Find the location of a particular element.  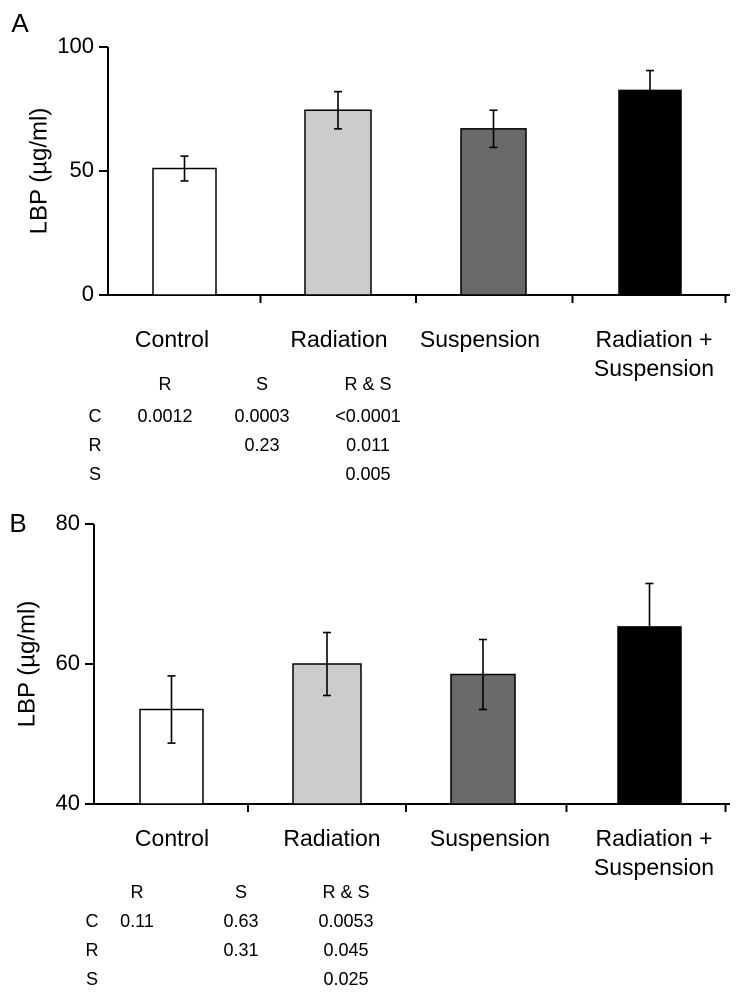

panel-label: A is located at coordinates (20, 23).